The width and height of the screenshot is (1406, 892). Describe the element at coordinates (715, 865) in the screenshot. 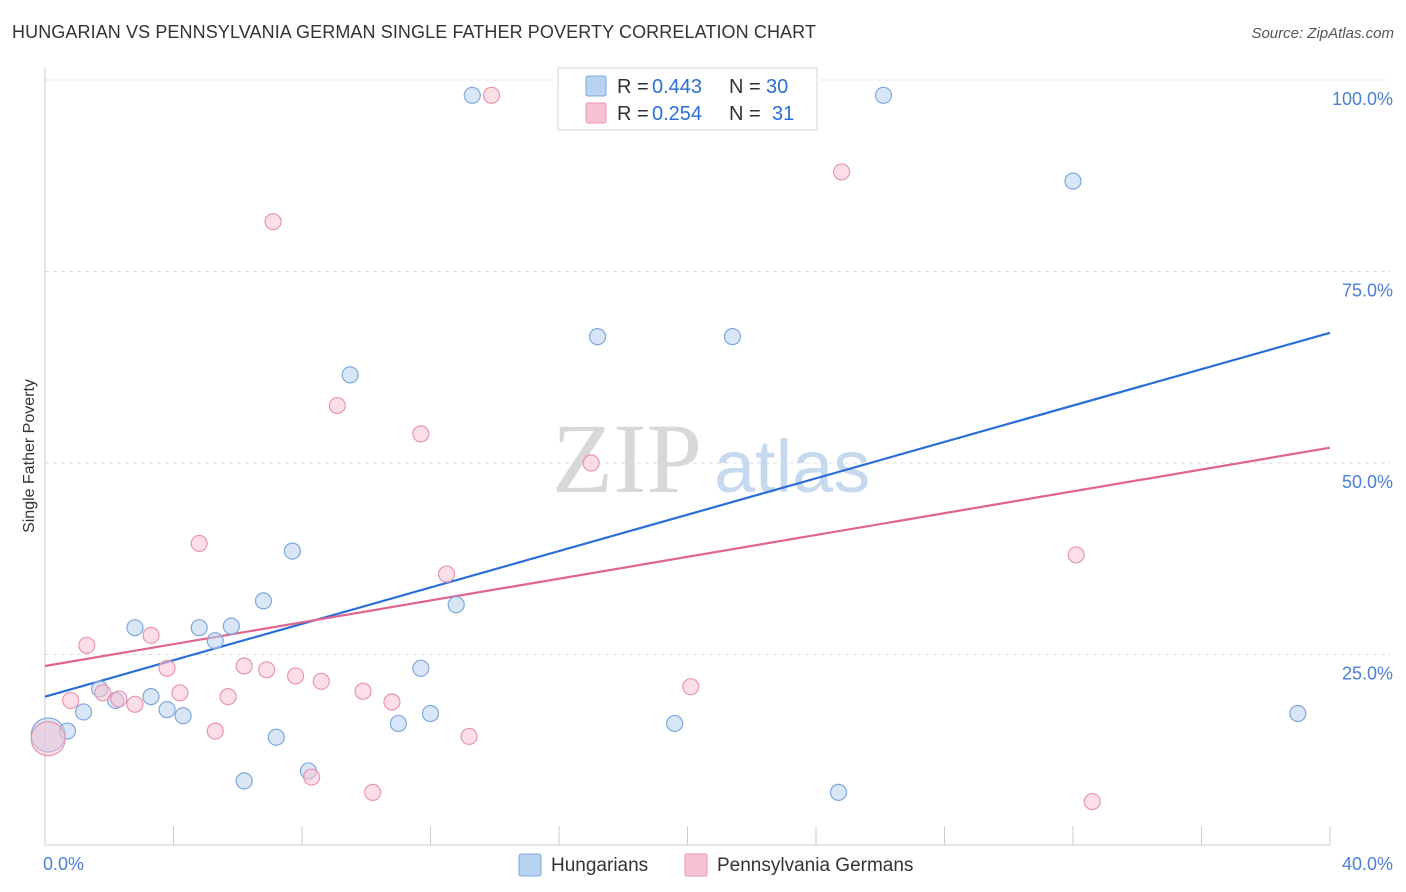

I see `series-legend: Hungarians Pennsylvania Germans` at that location.